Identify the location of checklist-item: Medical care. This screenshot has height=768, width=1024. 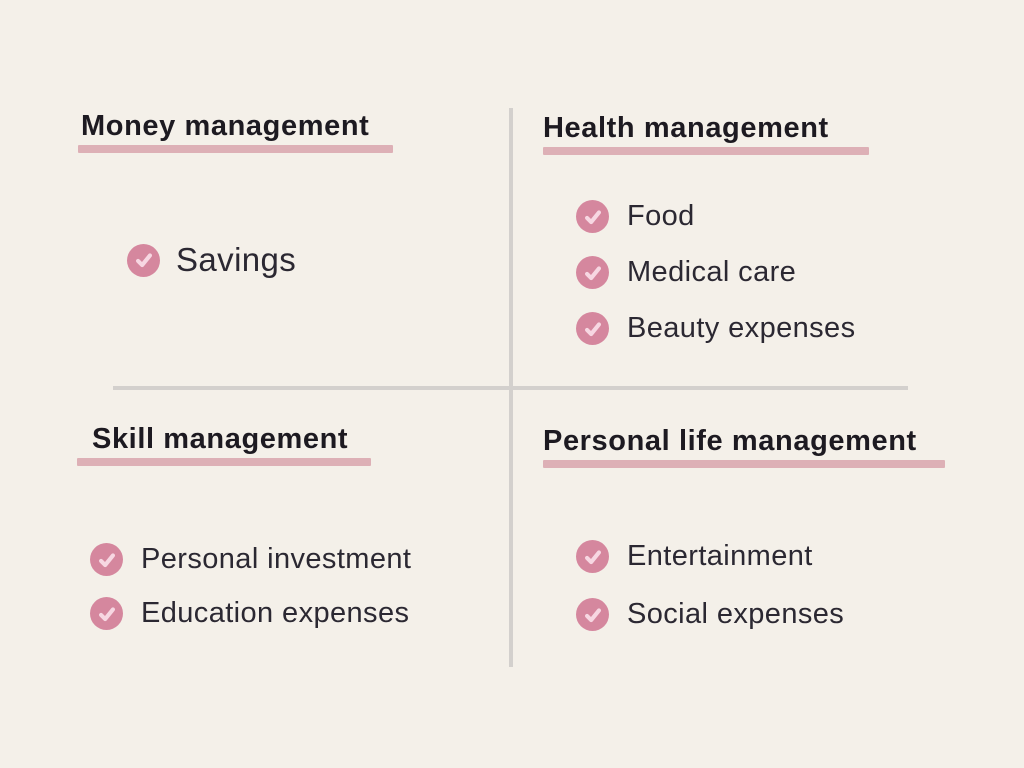
(779, 272).